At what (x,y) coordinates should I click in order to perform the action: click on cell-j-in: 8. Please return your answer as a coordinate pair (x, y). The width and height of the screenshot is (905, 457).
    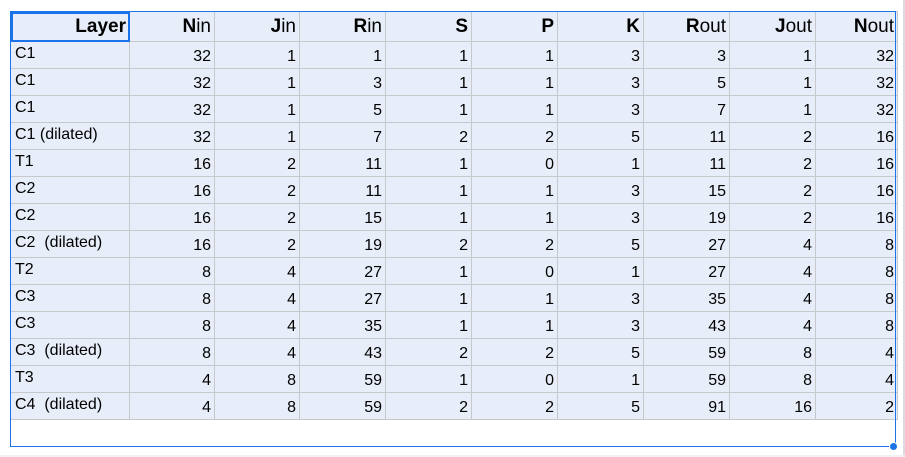
    Looking at the image, I should click on (257, 379).